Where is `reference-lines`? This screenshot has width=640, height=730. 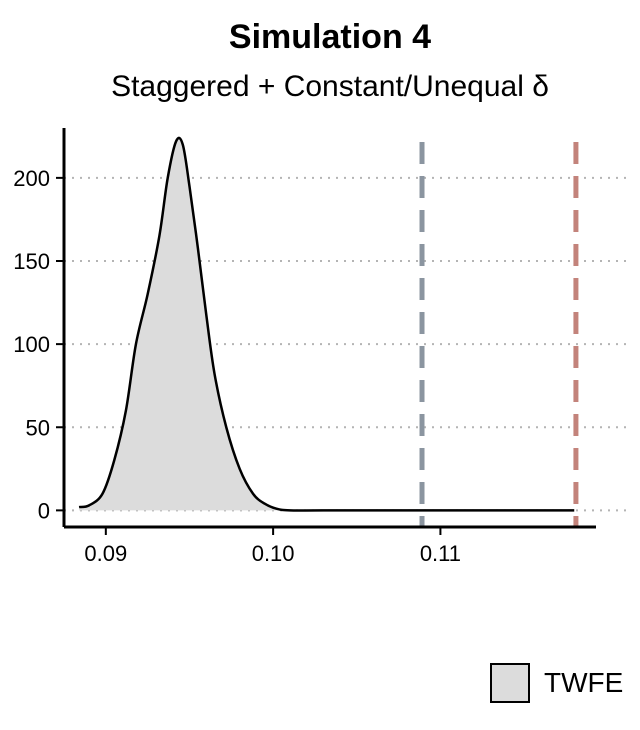
reference-lines is located at coordinates (499, 334).